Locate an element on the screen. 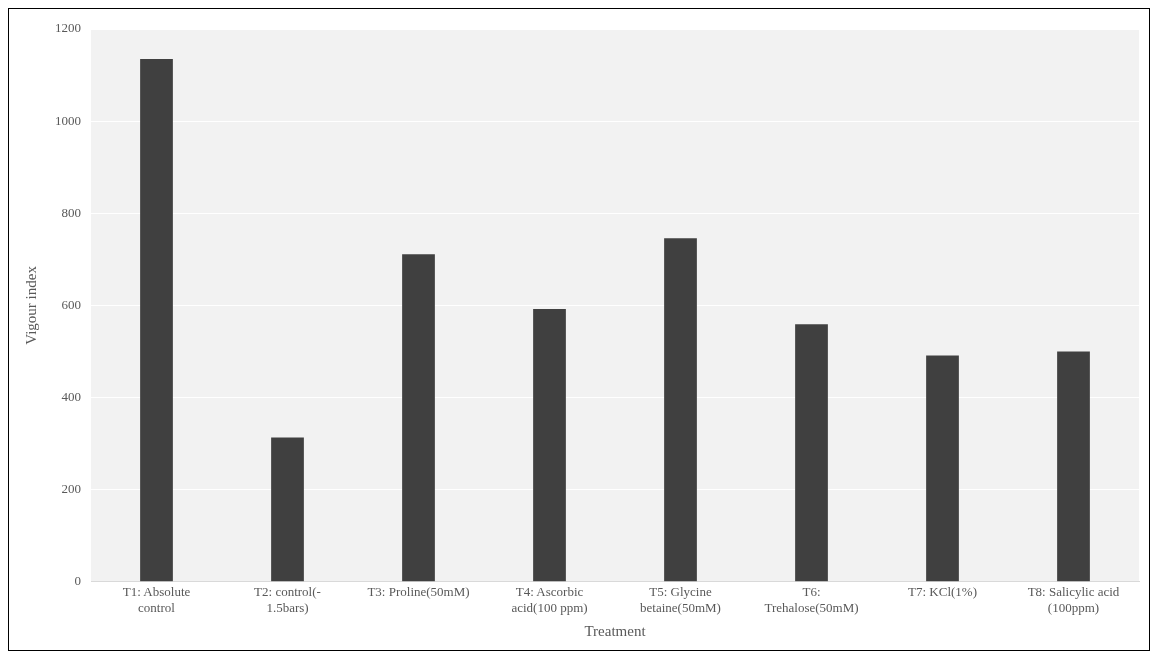 Image resolution: width=1160 pixels, height=659 pixels. x-tick-label: T4: Ascorbic acid(100 ppm) is located at coordinates (549, 599).